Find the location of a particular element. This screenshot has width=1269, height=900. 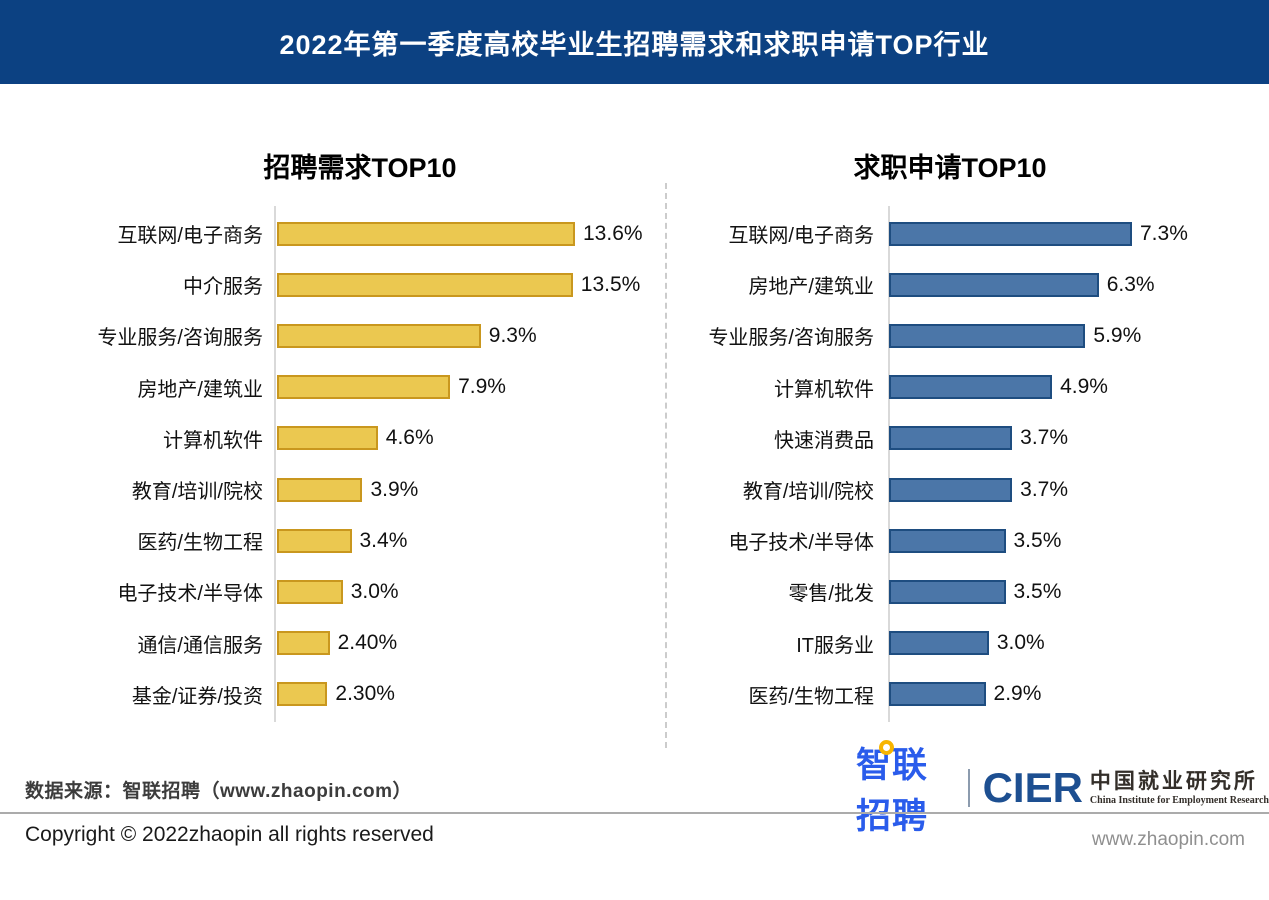

category-label: 零售/批发 is located at coordinates (831, 594).